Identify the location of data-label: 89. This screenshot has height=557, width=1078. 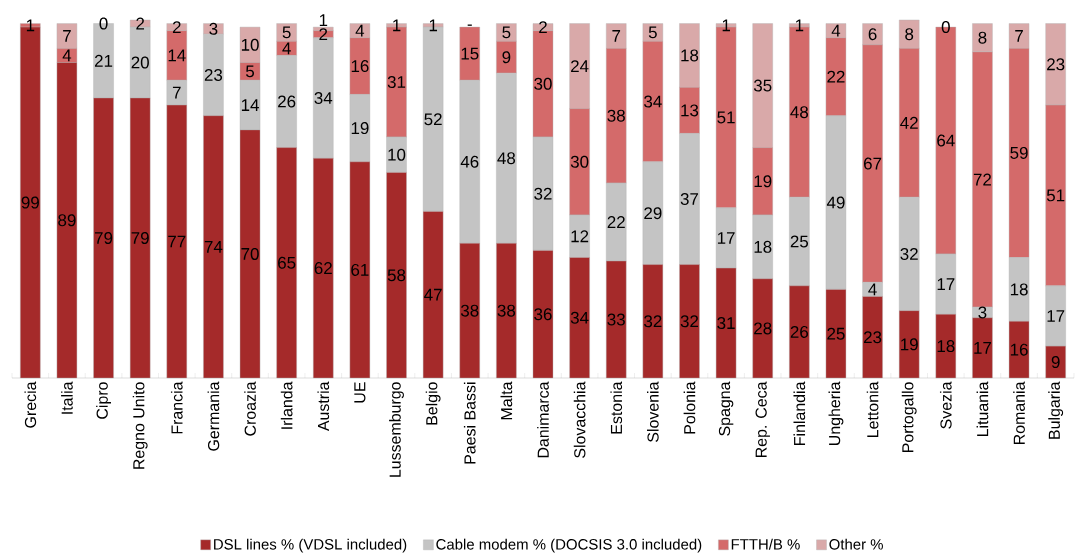
(67, 220).